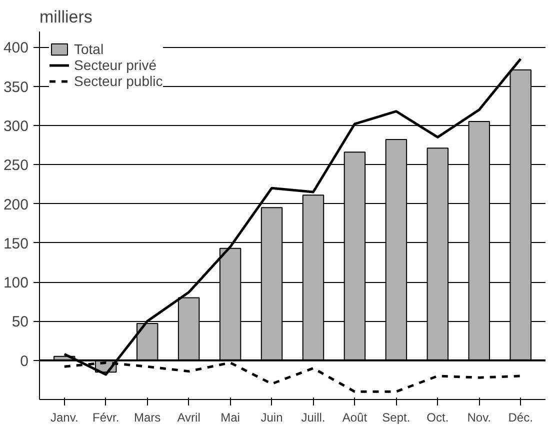  Describe the element at coordinates (437, 417) in the screenshot. I see `x-tick-label: Oct.` at that location.